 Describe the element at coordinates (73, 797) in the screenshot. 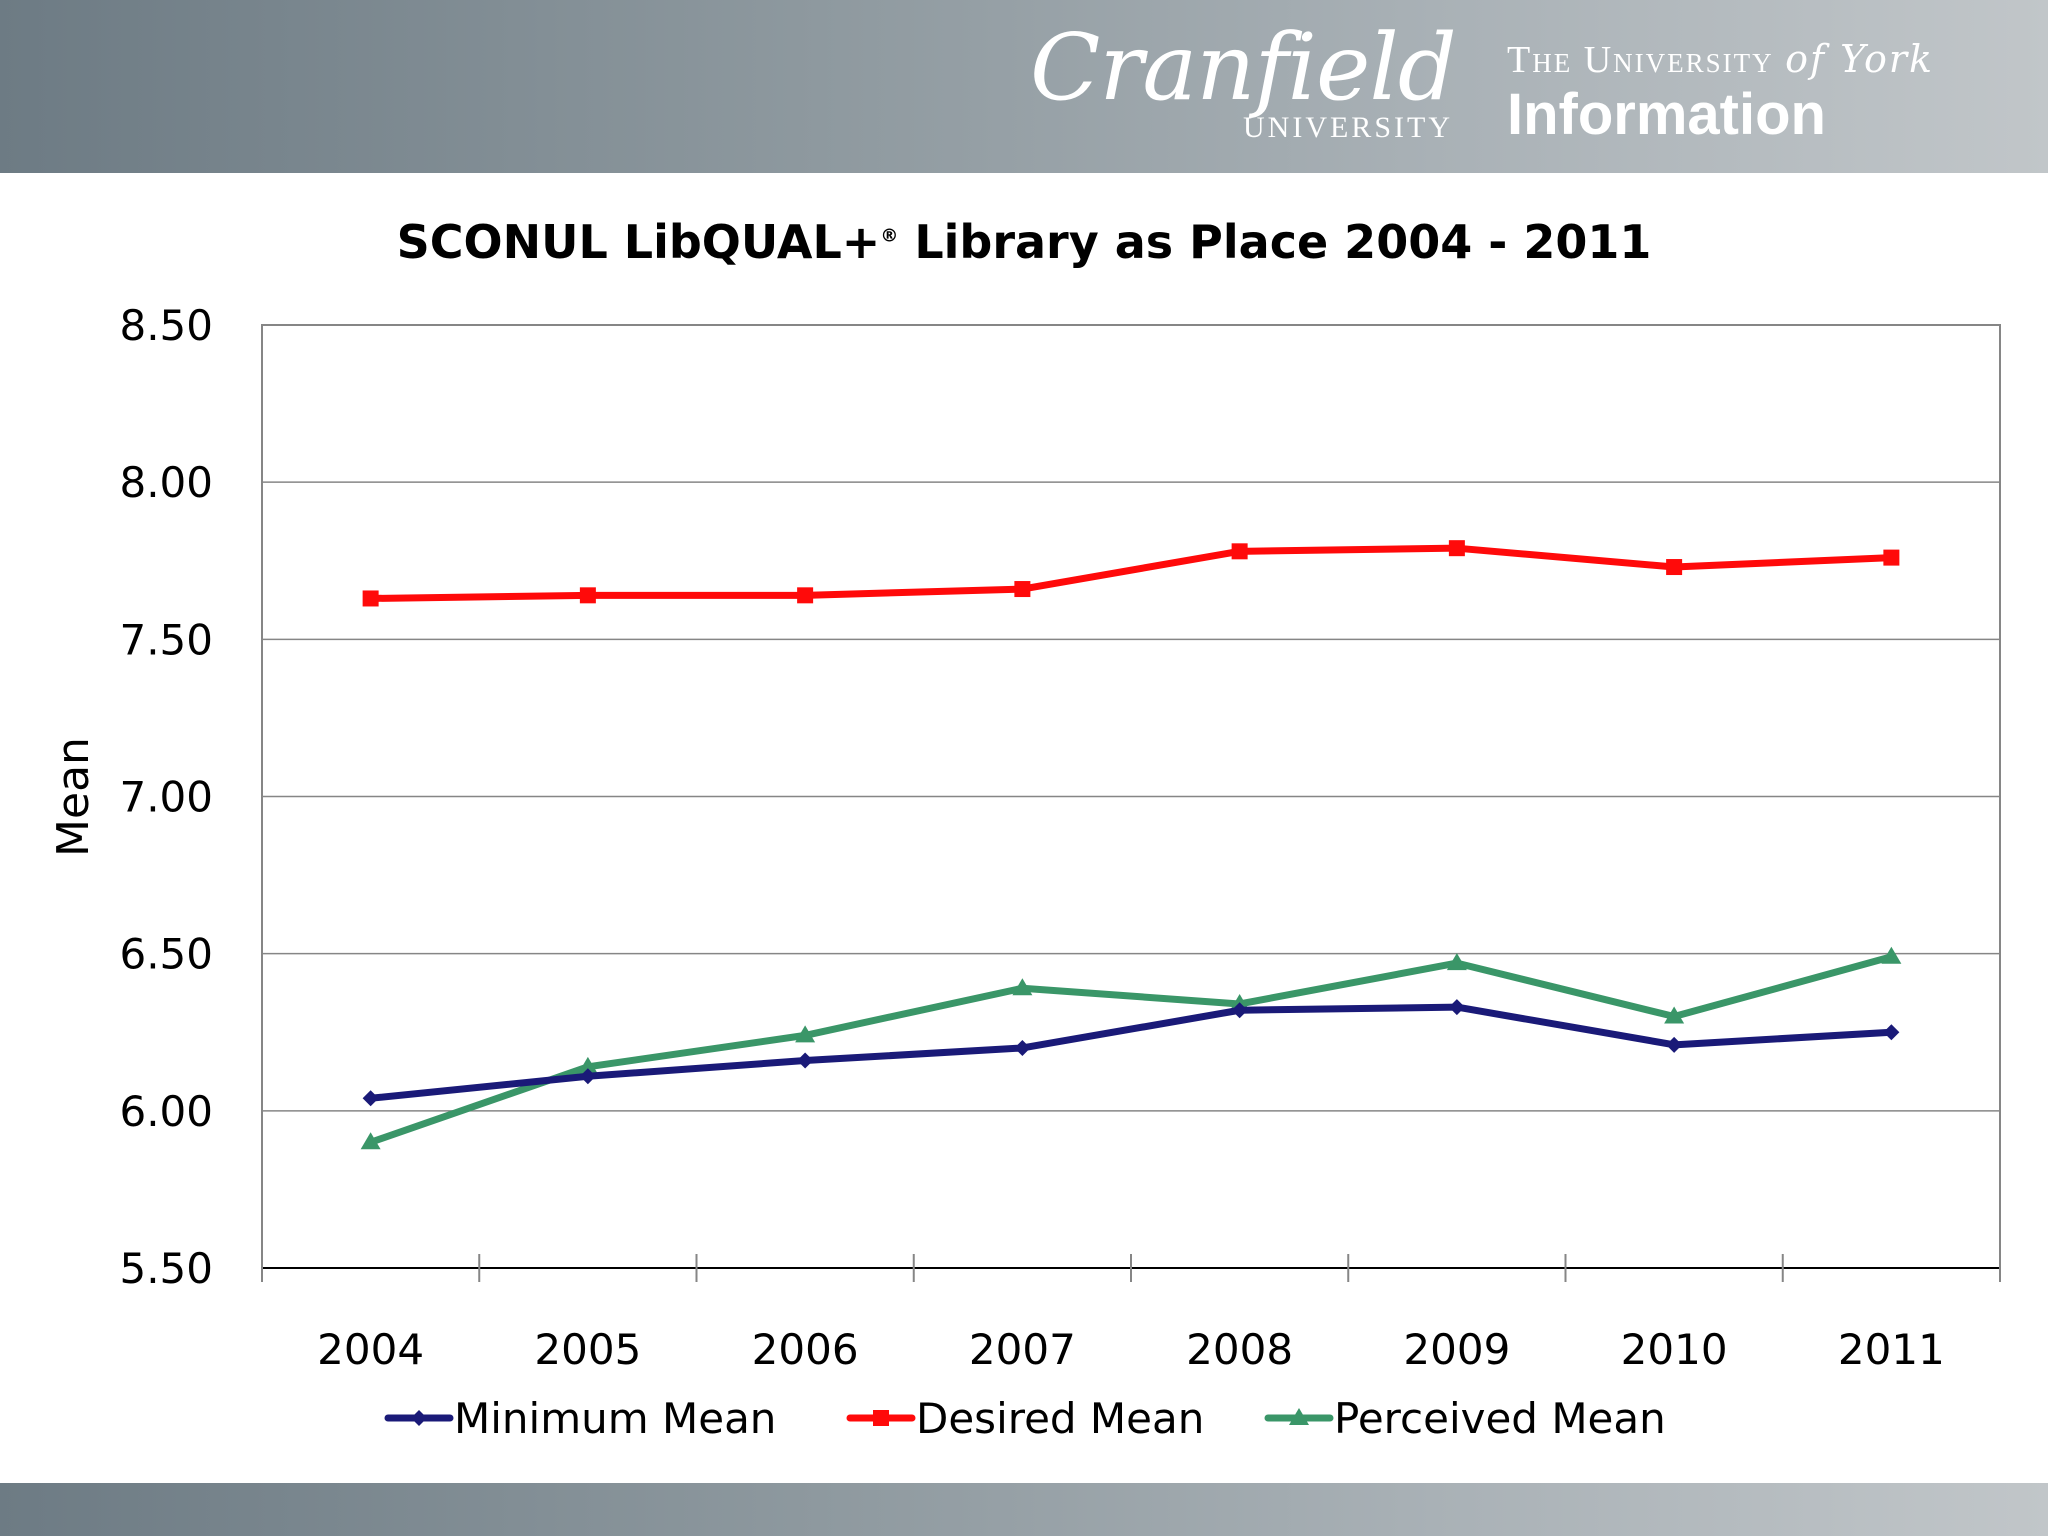

I see `y-axis-label: Mean` at that location.